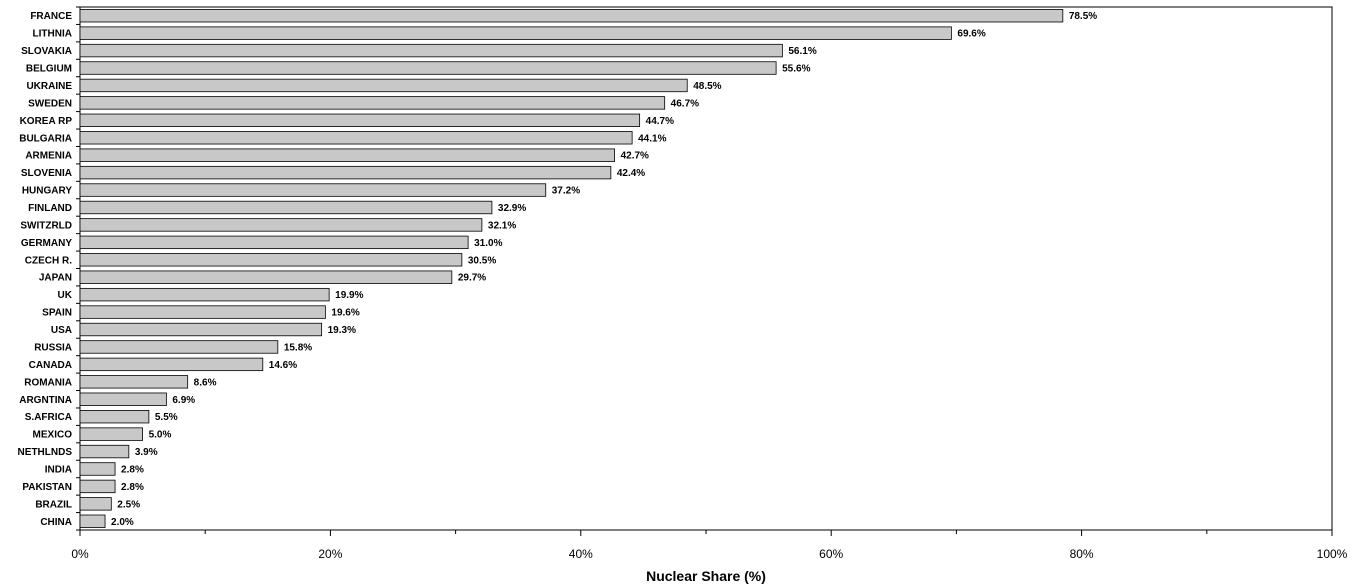 This screenshot has width=1352, height=585. What do you see at coordinates (360, 120) in the screenshot?
I see `bar-korea-rp` at bounding box center [360, 120].